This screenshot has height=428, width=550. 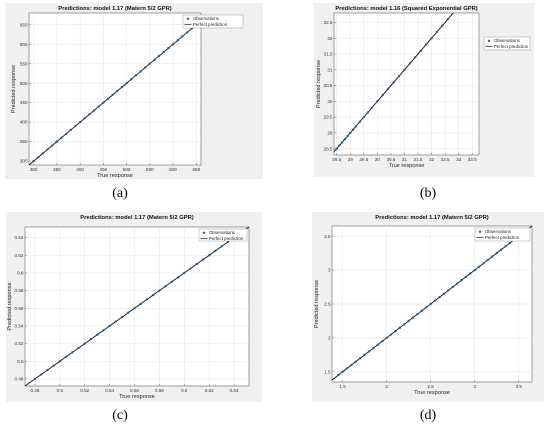 What do you see at coordinates (24, 102) in the screenshot?
I see `y-tick-label: 450` at bounding box center [24, 102].